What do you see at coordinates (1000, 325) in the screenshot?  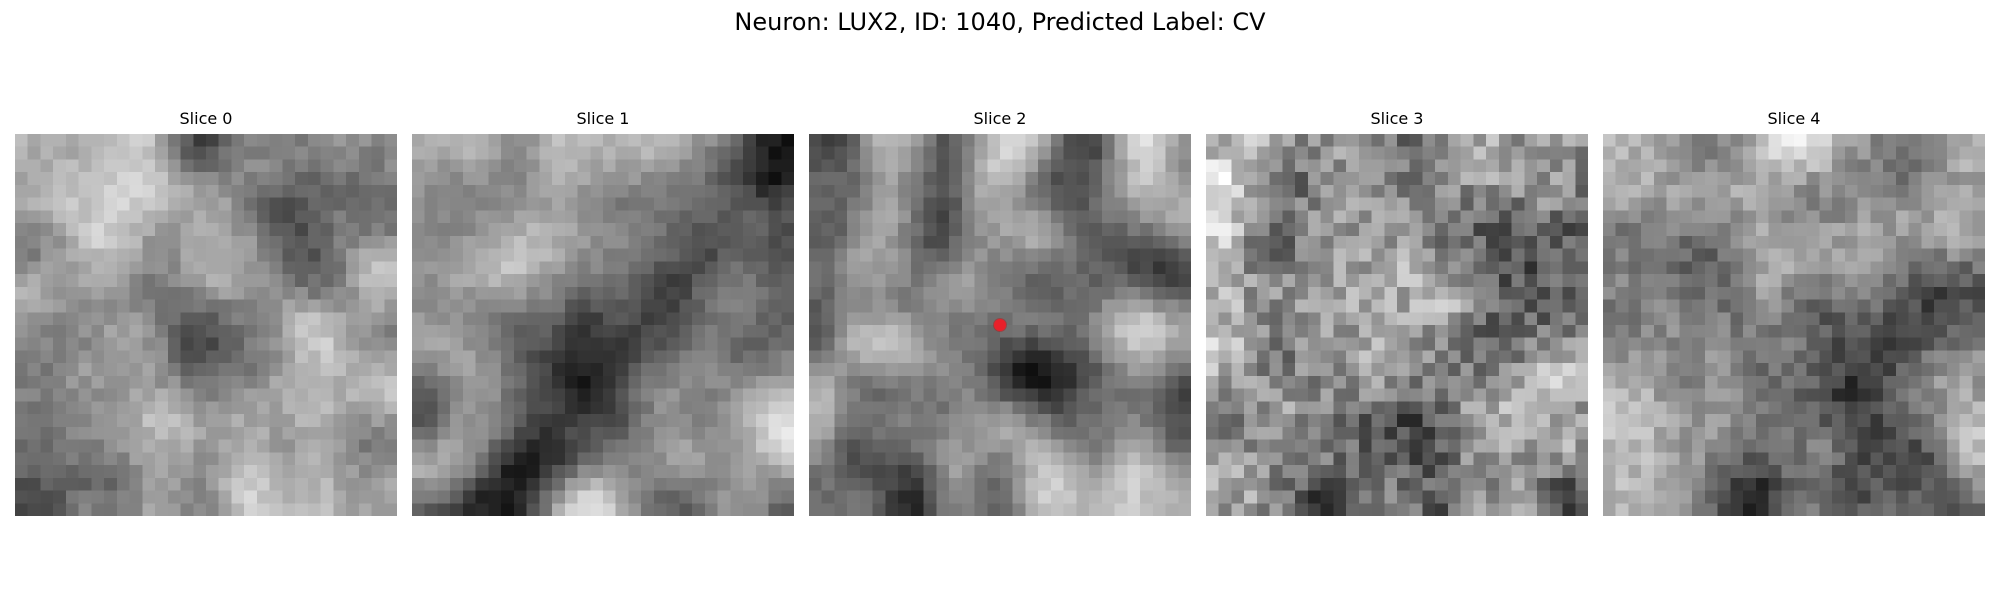 I see `neuron-marker` at bounding box center [1000, 325].